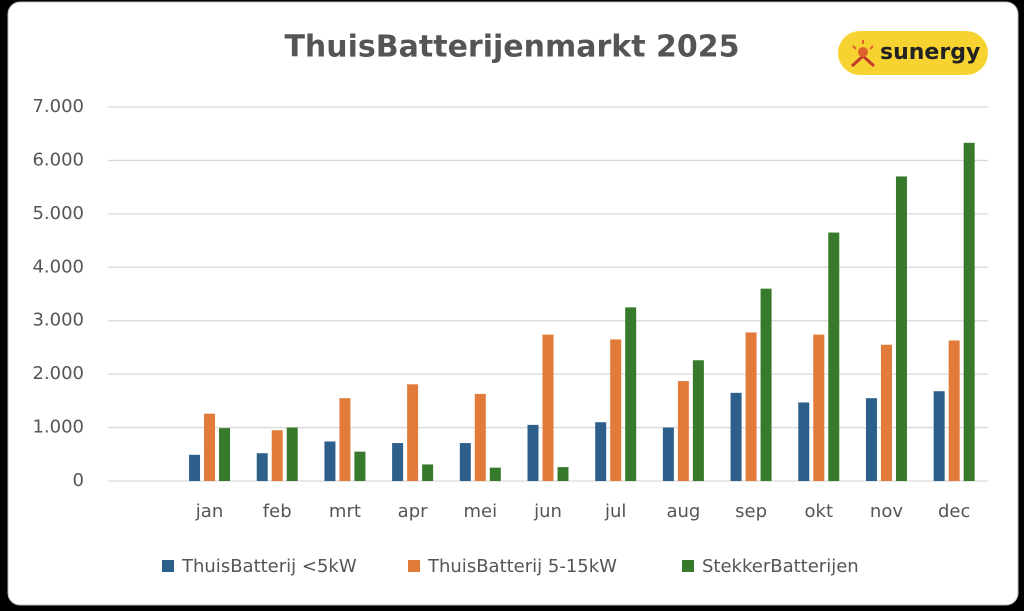 The height and width of the screenshot is (611, 1024). I want to click on legend-label: ThuisBatterij <5kW, so click(269, 566).